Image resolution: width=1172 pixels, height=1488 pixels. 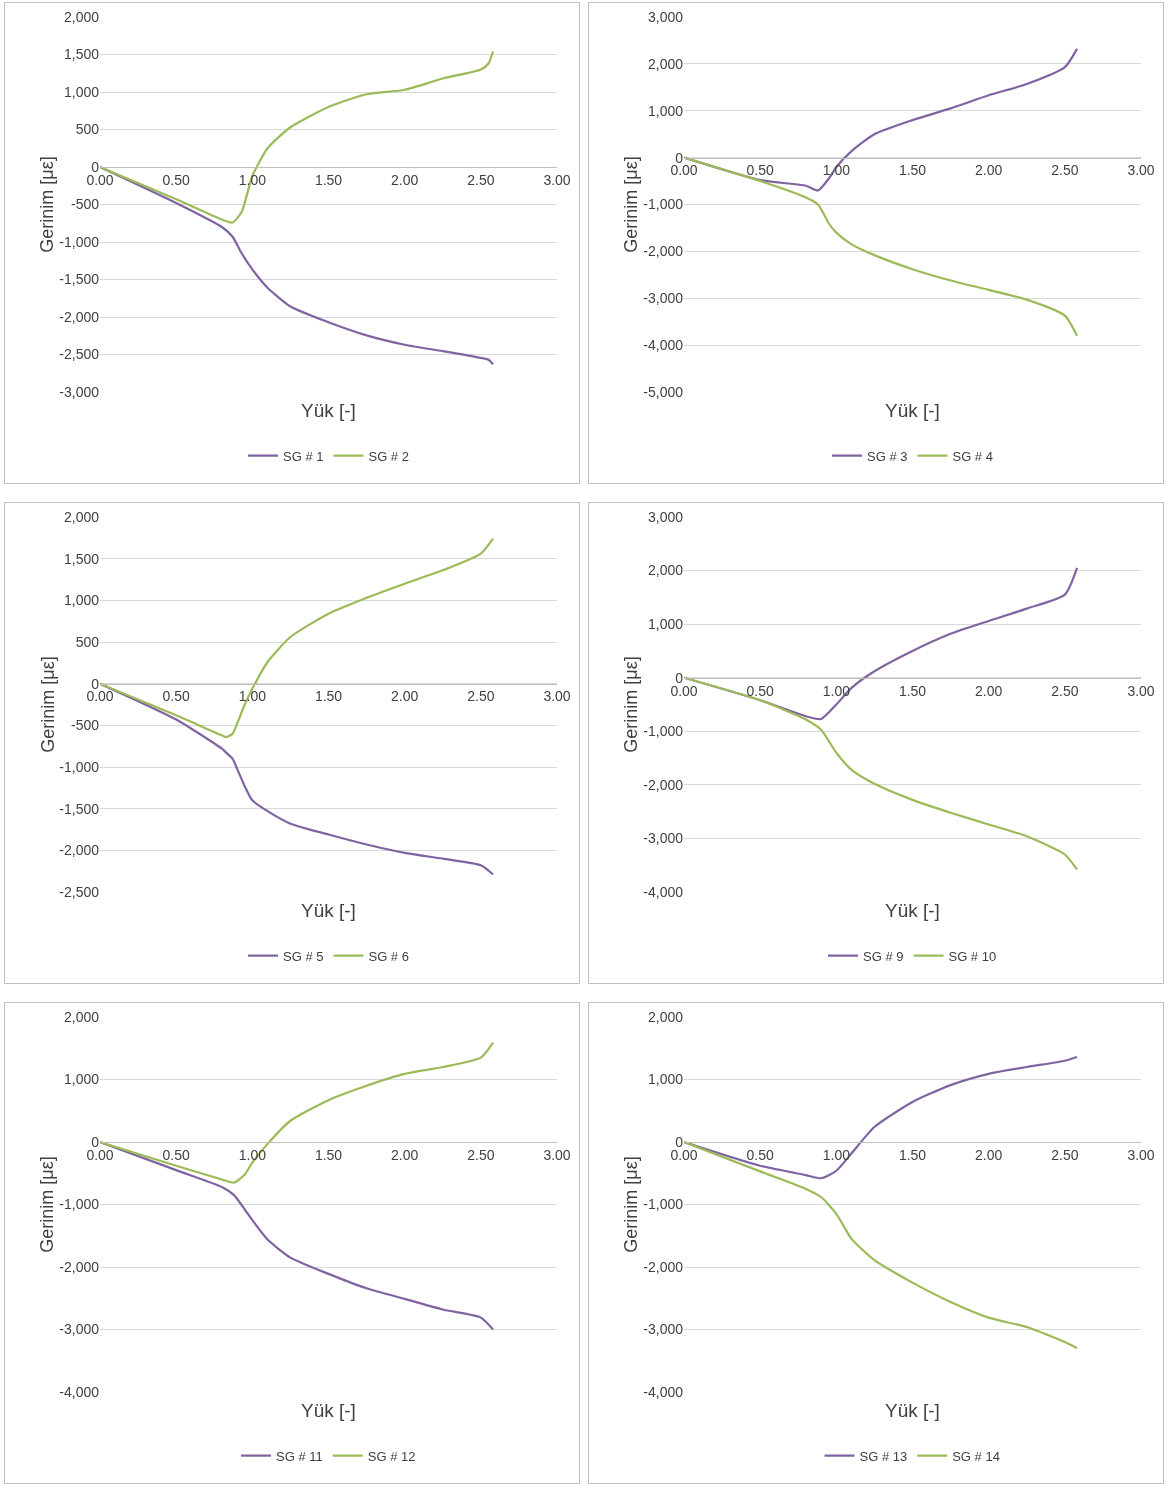 What do you see at coordinates (388, 956) in the screenshot?
I see `legend-label: SG # 6` at bounding box center [388, 956].